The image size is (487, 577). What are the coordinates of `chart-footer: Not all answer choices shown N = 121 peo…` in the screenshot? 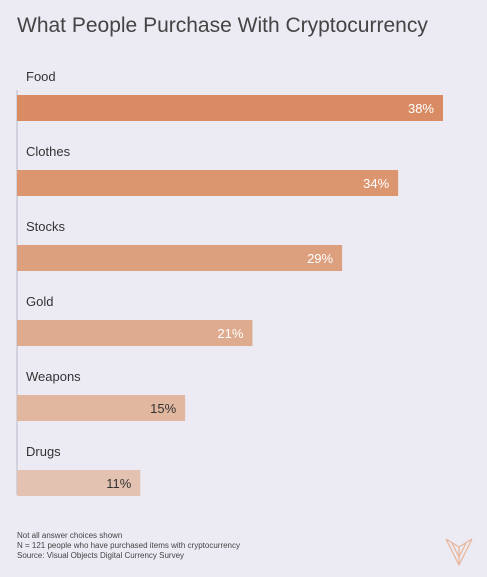 It's located at (128, 546).